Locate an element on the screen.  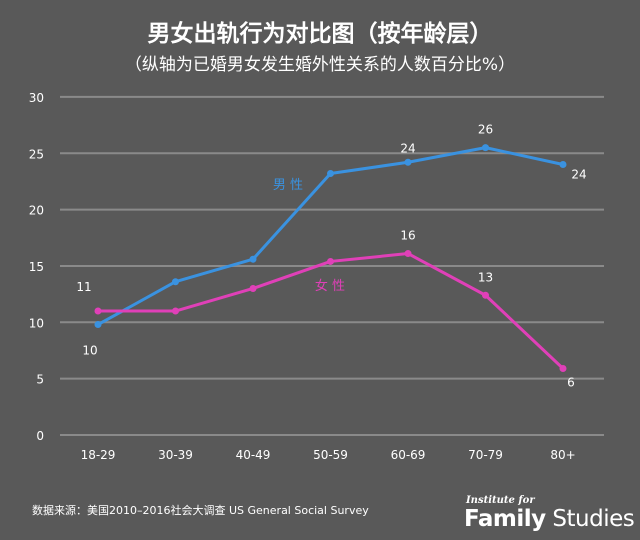
data-label: 10 is located at coordinates (89, 351).